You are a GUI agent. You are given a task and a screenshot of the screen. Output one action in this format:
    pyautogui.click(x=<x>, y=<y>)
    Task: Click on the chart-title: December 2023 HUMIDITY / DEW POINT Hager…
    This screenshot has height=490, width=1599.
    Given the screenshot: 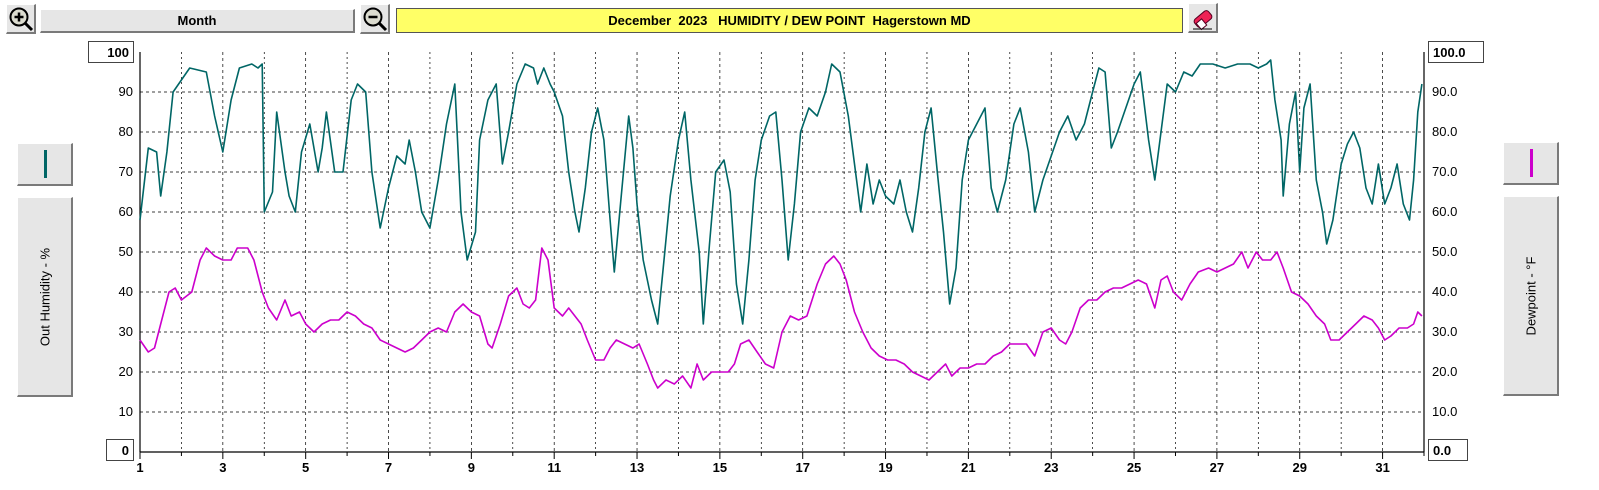 What is the action you would take?
    pyautogui.click(x=789, y=20)
    